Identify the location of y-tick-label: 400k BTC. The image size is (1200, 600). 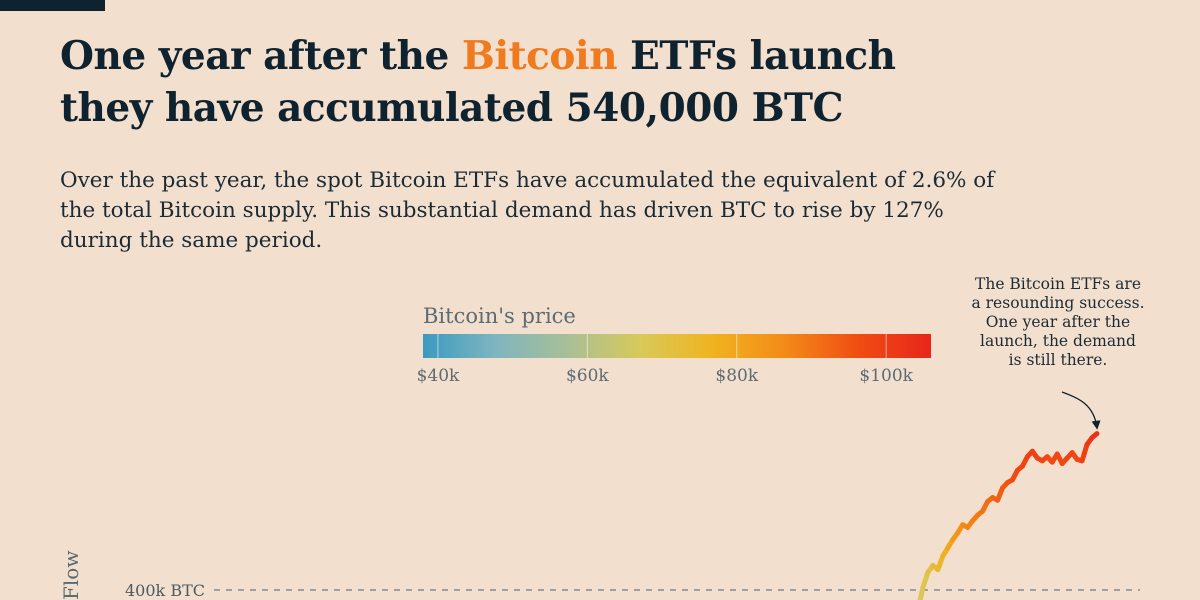
(165, 590).